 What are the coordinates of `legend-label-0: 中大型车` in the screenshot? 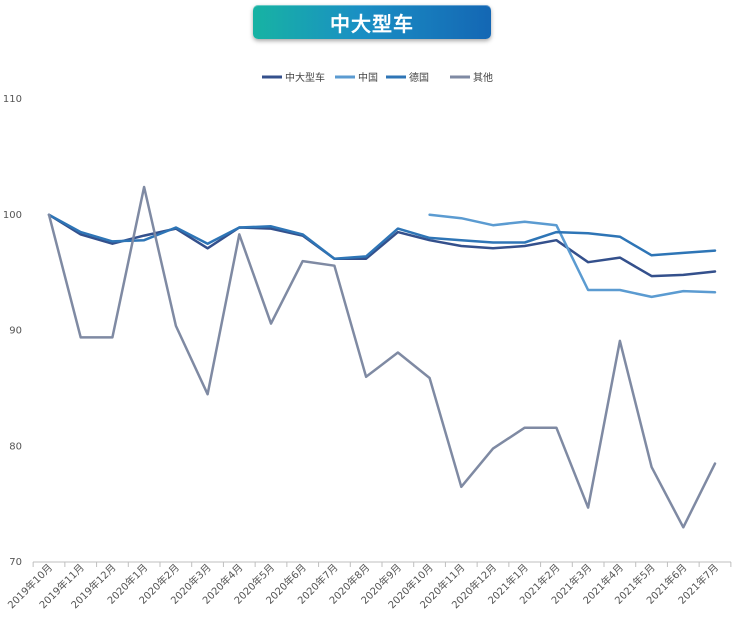 It's located at (305, 77).